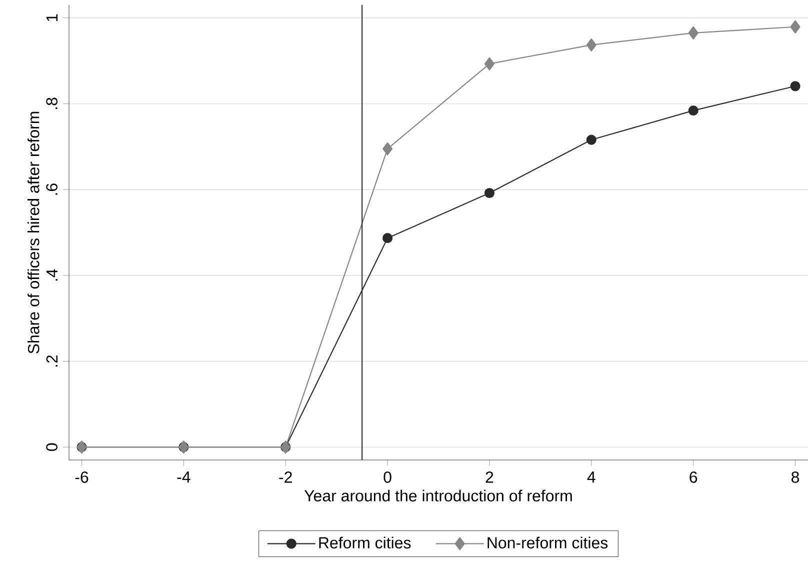 The width and height of the screenshot is (812, 569). What do you see at coordinates (438, 496) in the screenshot?
I see `x-axis-title: Year around the introduction of reform` at bounding box center [438, 496].